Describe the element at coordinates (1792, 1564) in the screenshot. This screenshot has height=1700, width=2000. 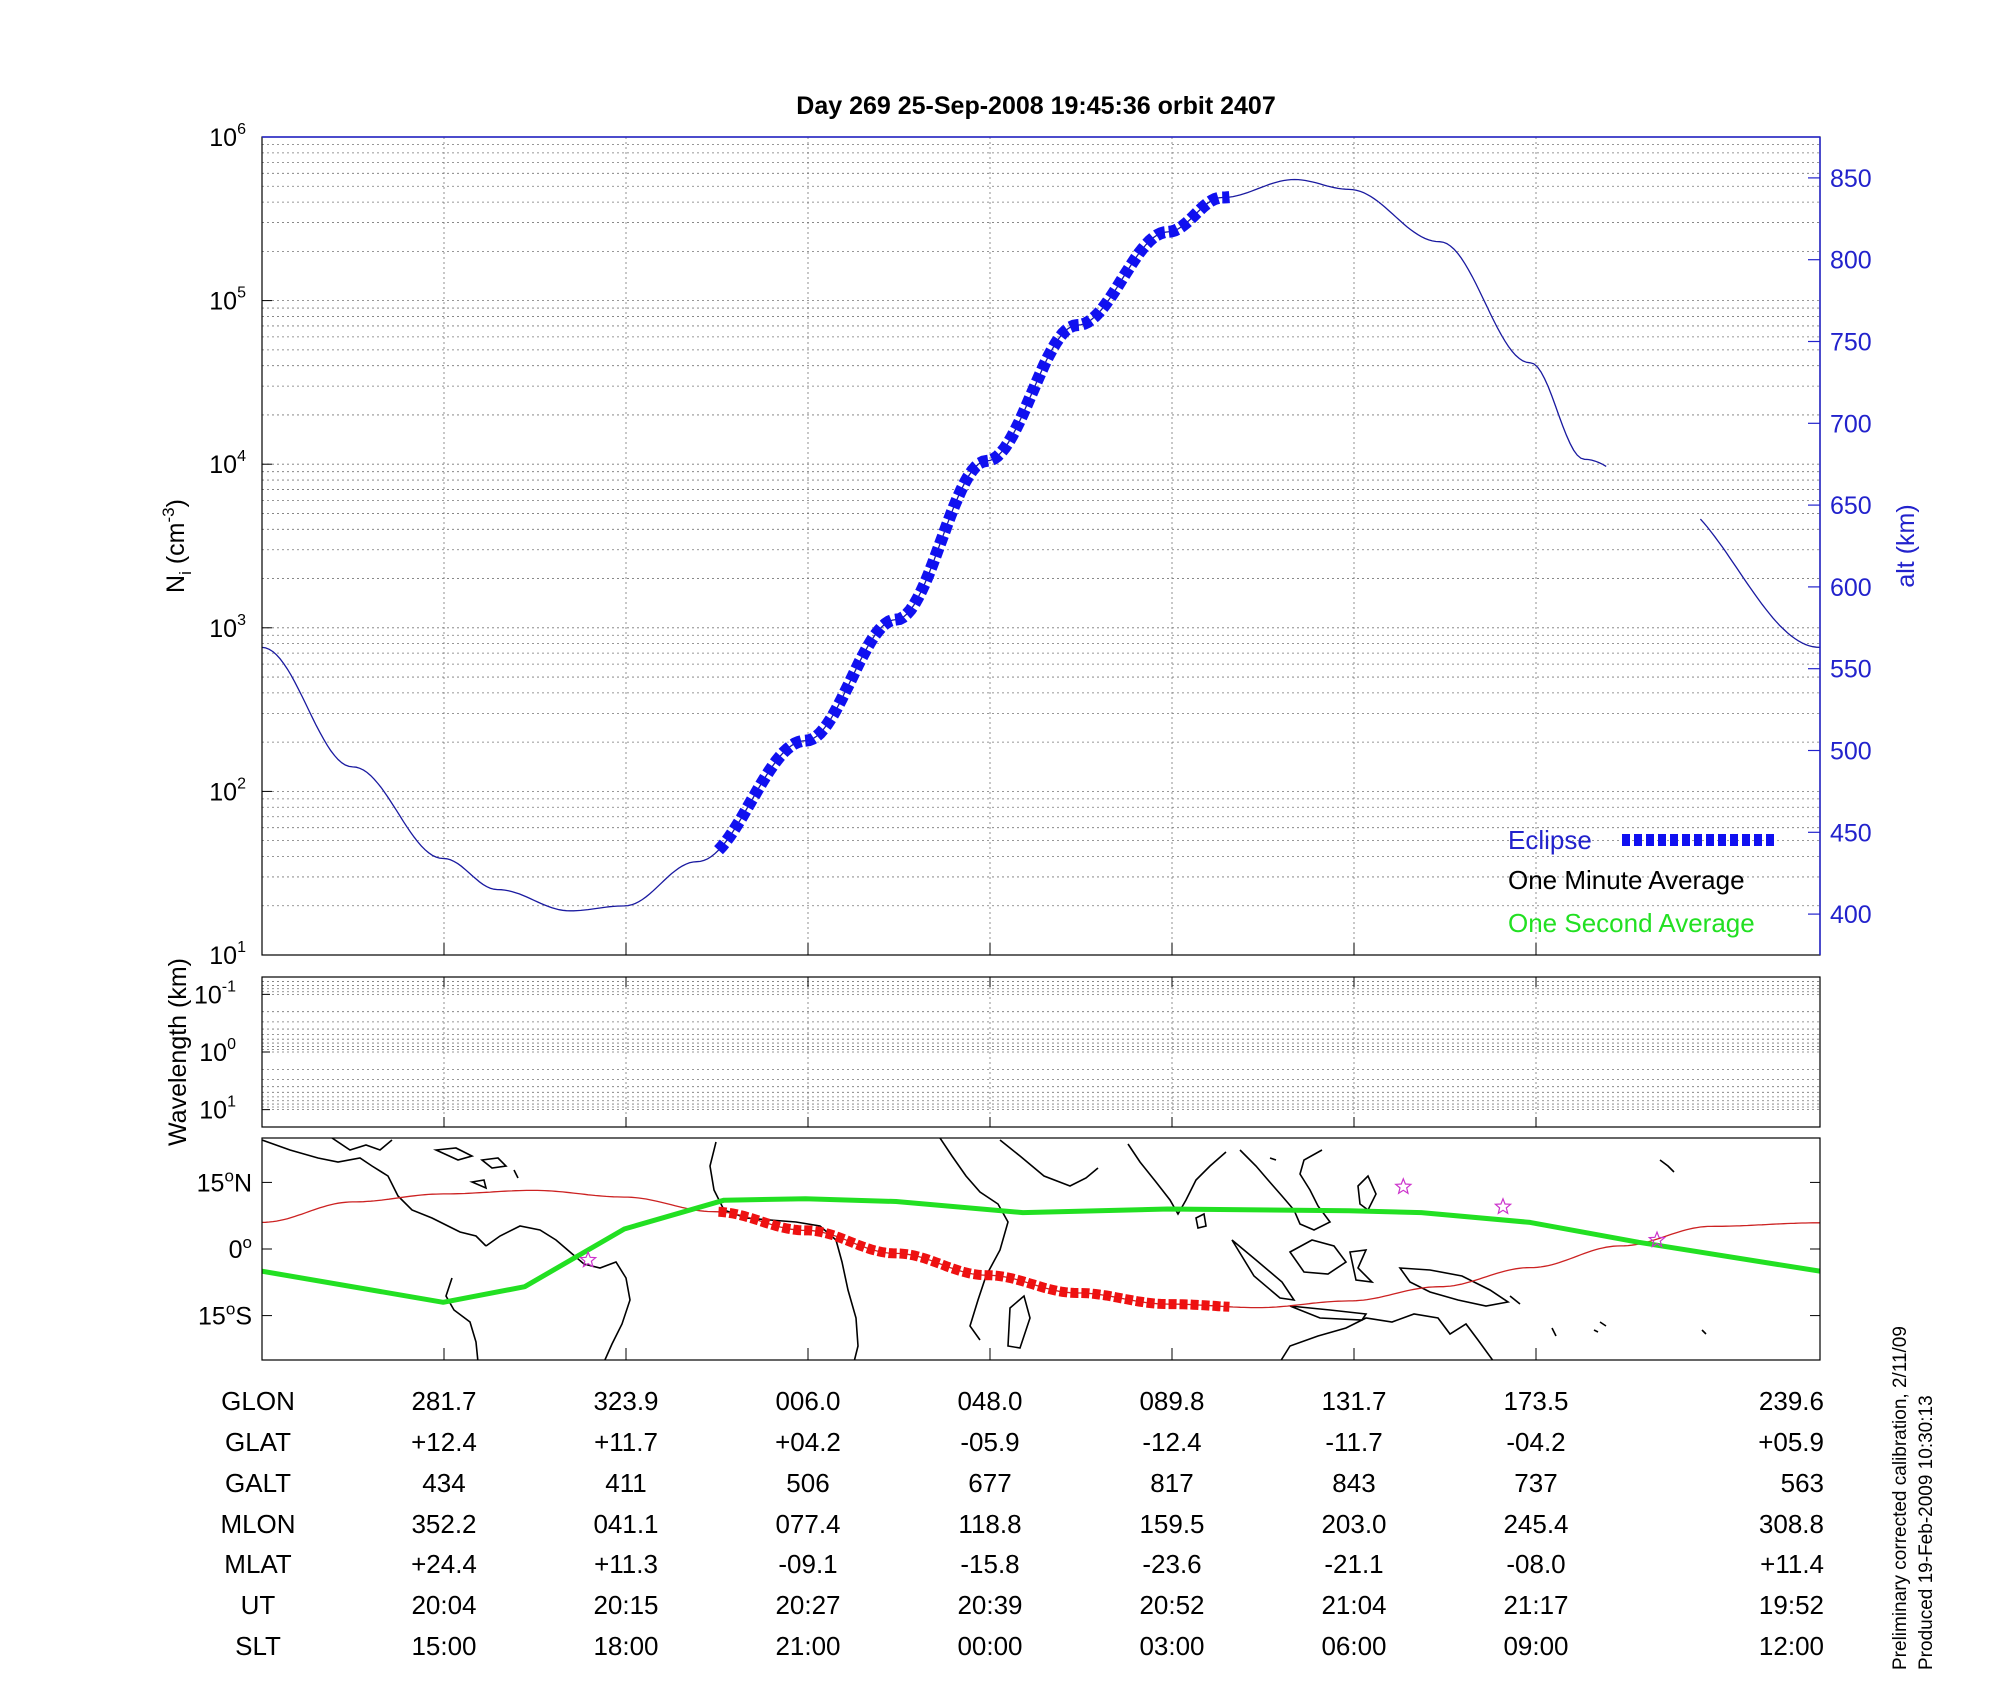
I see `table-cell: +11.4` at that location.